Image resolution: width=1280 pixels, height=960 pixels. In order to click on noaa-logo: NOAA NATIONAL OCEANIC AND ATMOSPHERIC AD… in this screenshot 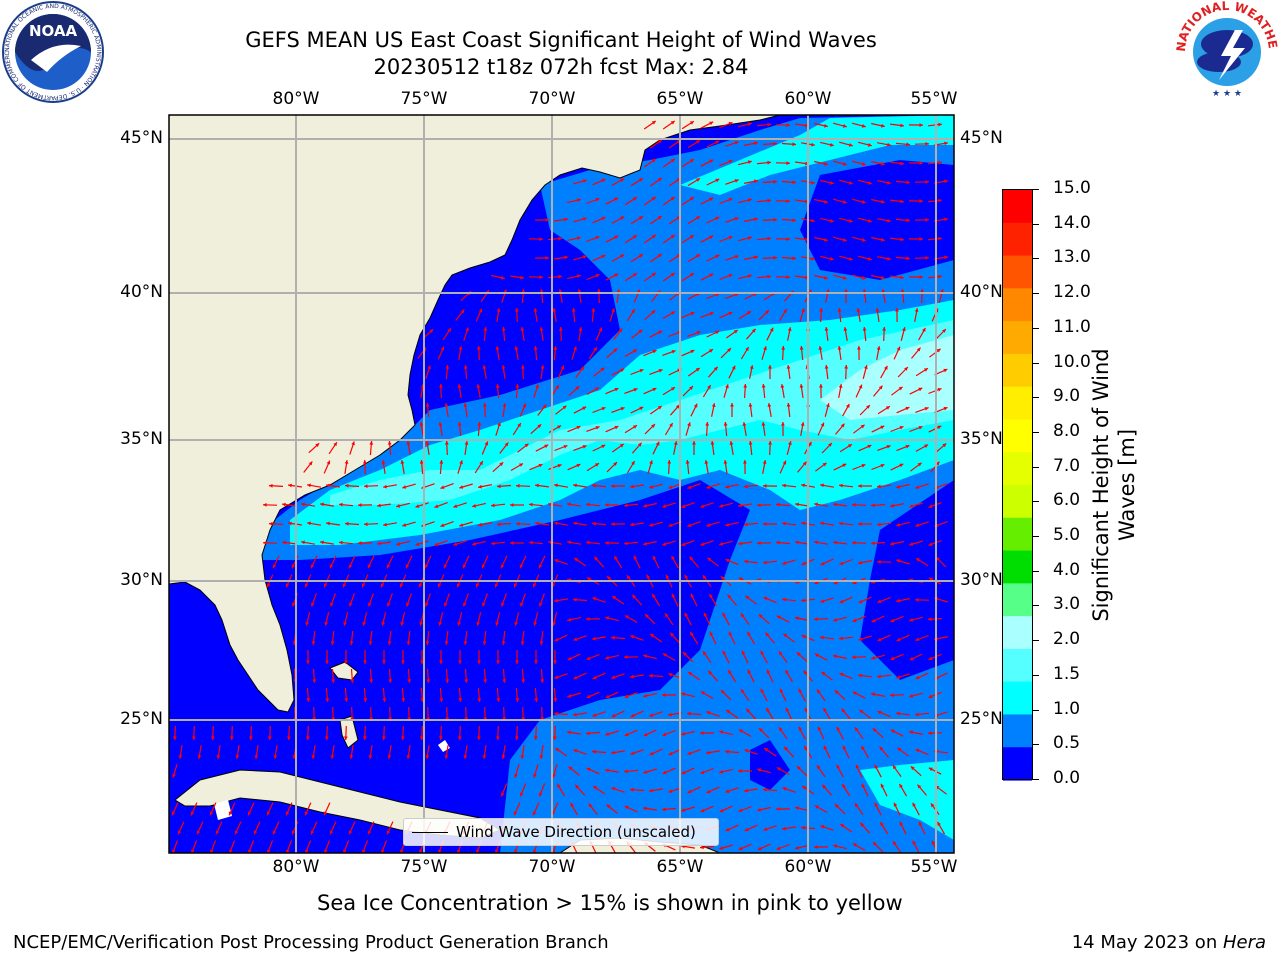, I will do `click(52, 51)`.